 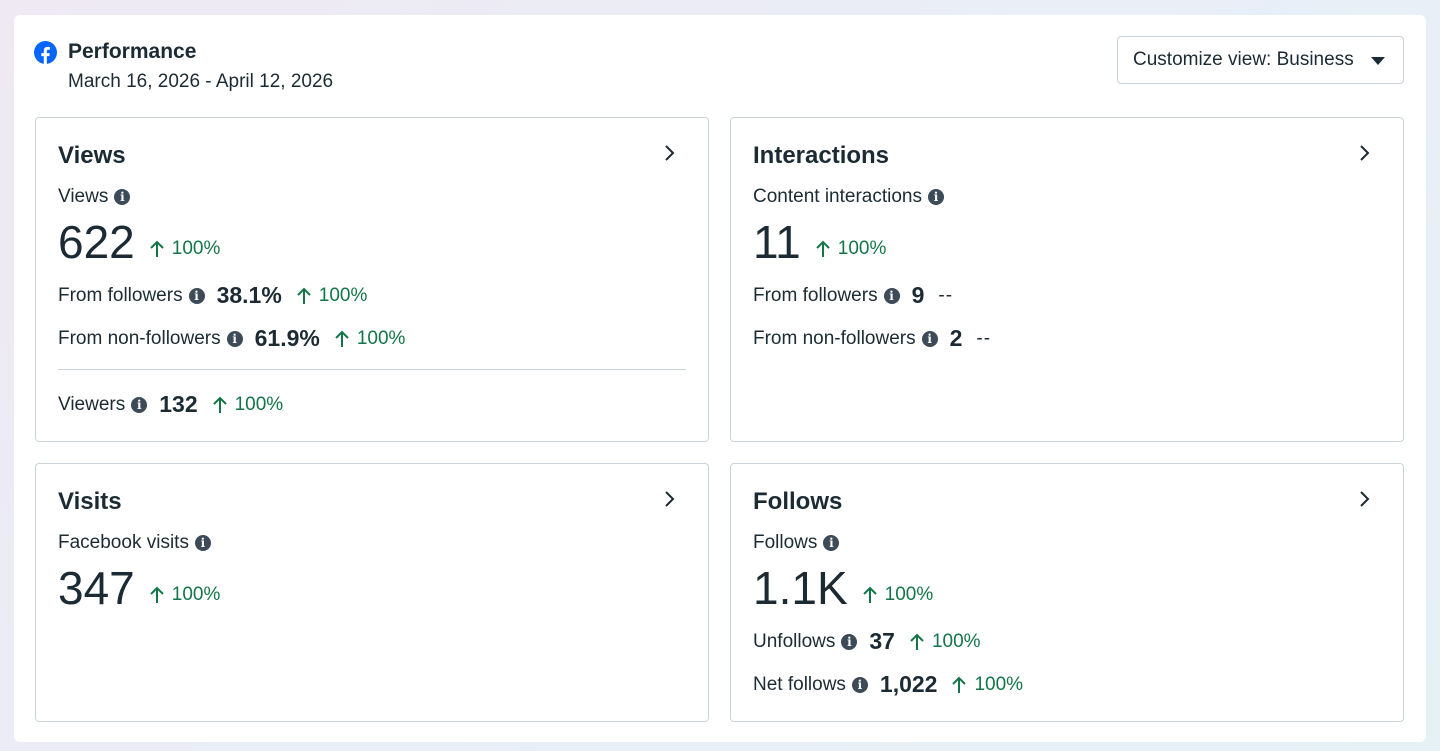 I want to click on net-follows-row: Net follows i 1,022 100%, so click(x=888, y=684).